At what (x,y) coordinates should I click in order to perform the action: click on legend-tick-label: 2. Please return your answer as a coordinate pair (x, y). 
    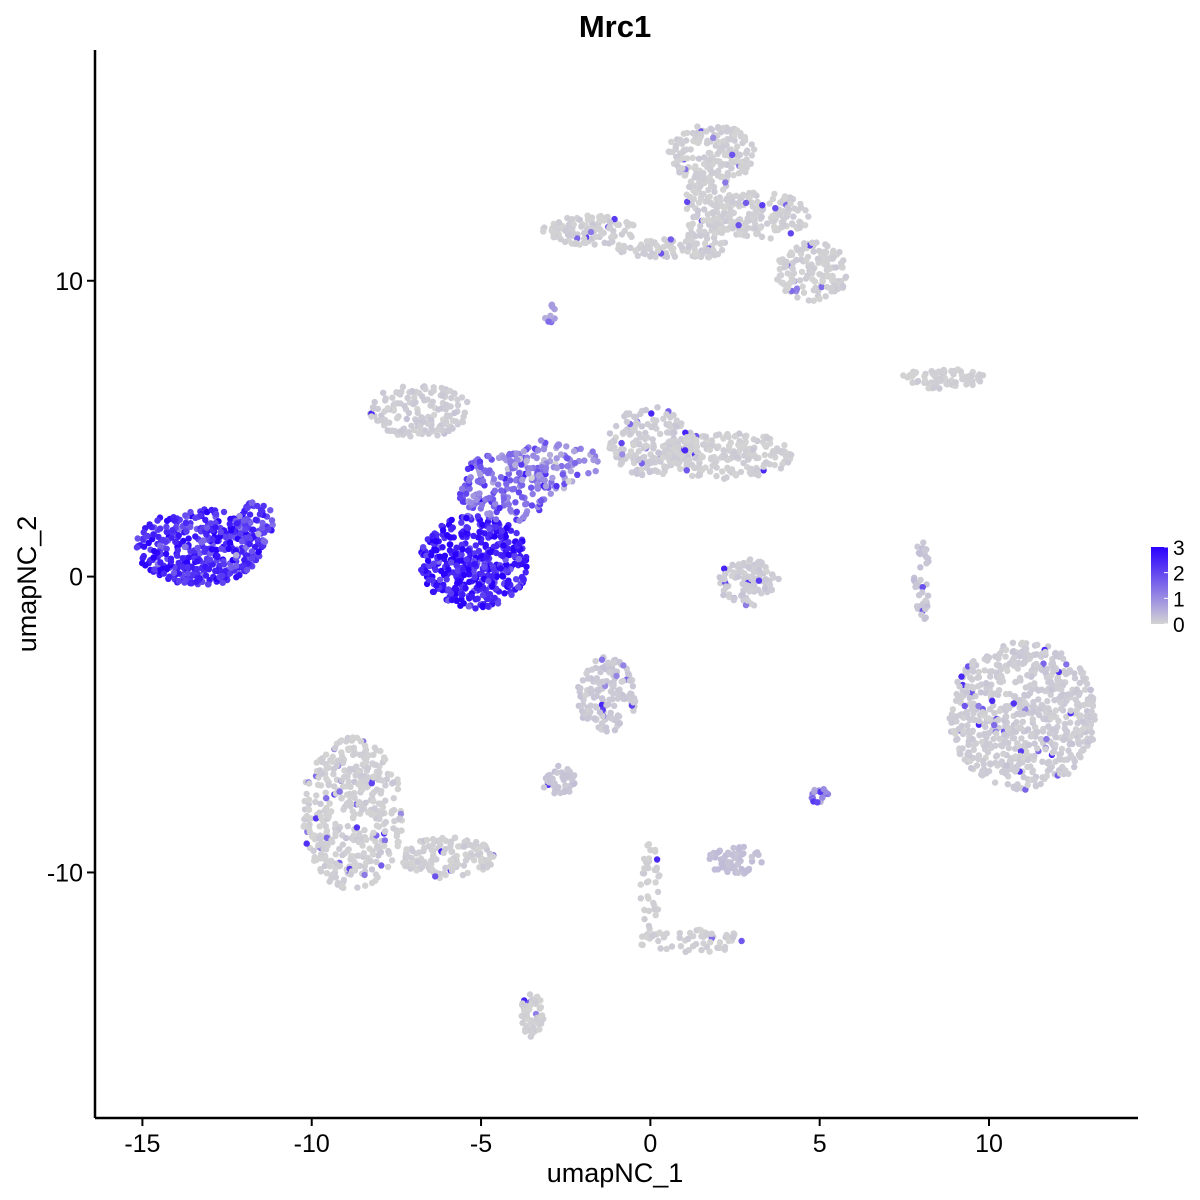
    Looking at the image, I should click on (1179, 574).